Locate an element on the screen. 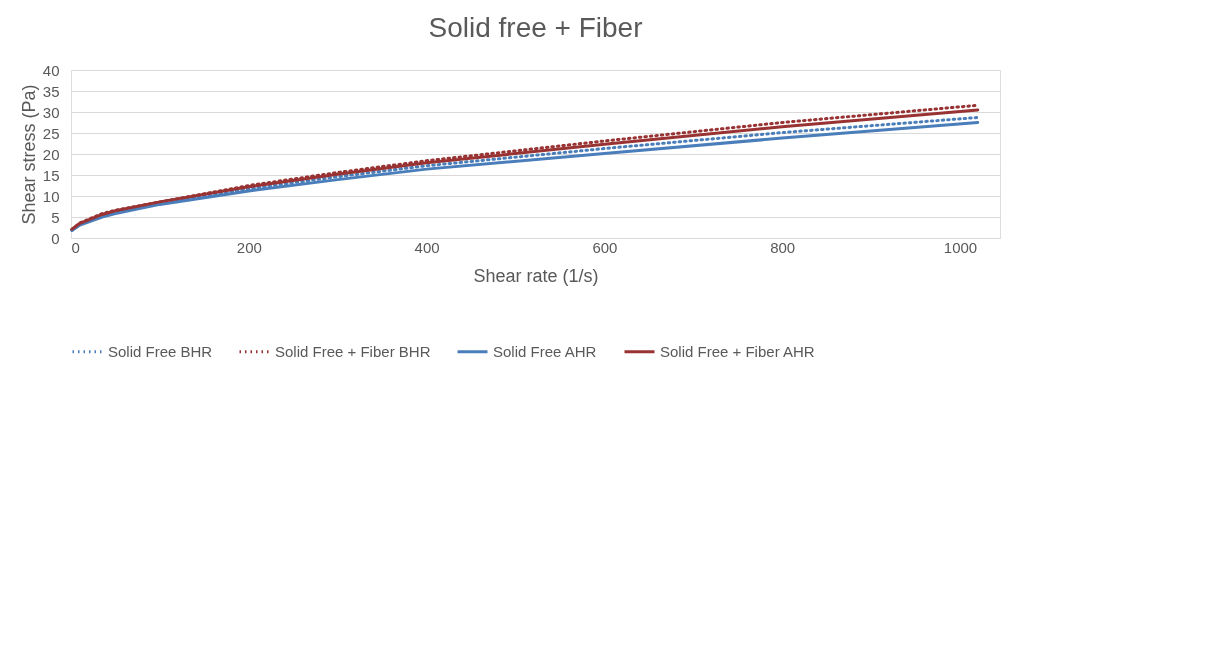 Image resolution: width=1216 pixels, height=646 pixels. x-axis-title: Shear rate (1/s) is located at coordinates (536, 275).